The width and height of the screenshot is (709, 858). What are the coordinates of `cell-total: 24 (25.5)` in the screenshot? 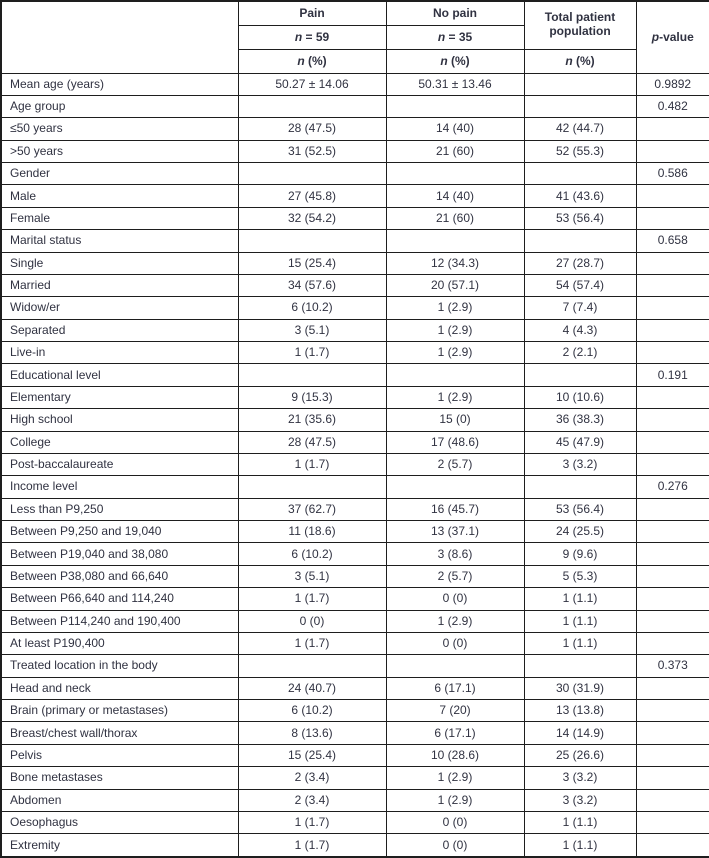 It's located at (580, 531).